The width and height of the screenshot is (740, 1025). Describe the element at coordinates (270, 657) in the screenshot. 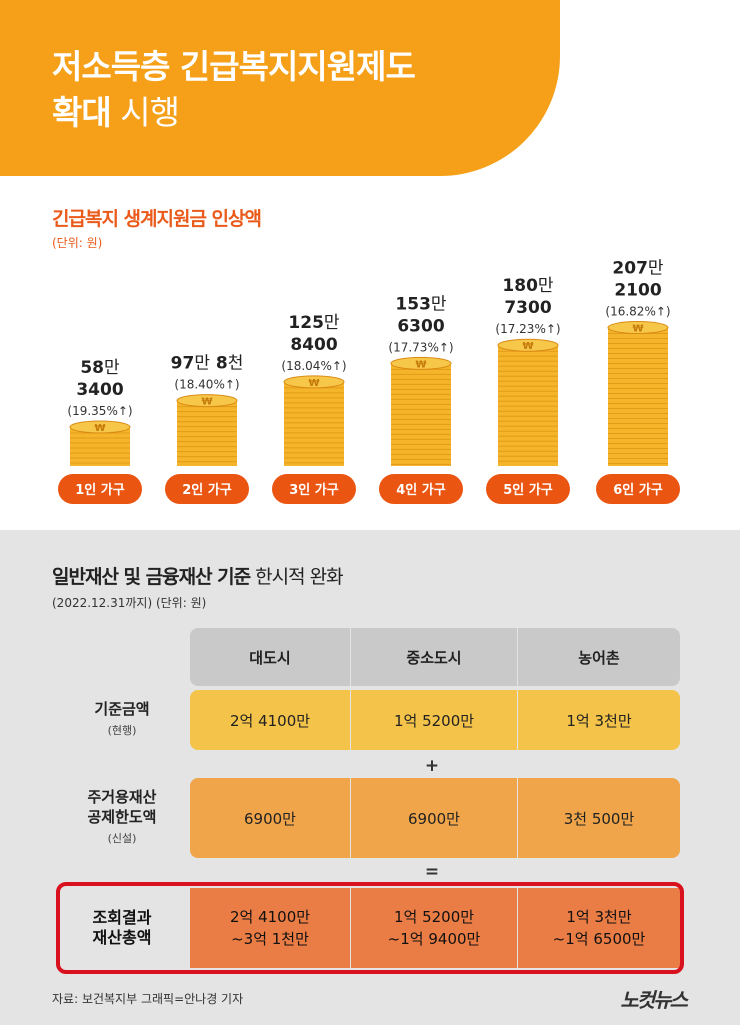

I see `header-large-city: 대도시` at that location.